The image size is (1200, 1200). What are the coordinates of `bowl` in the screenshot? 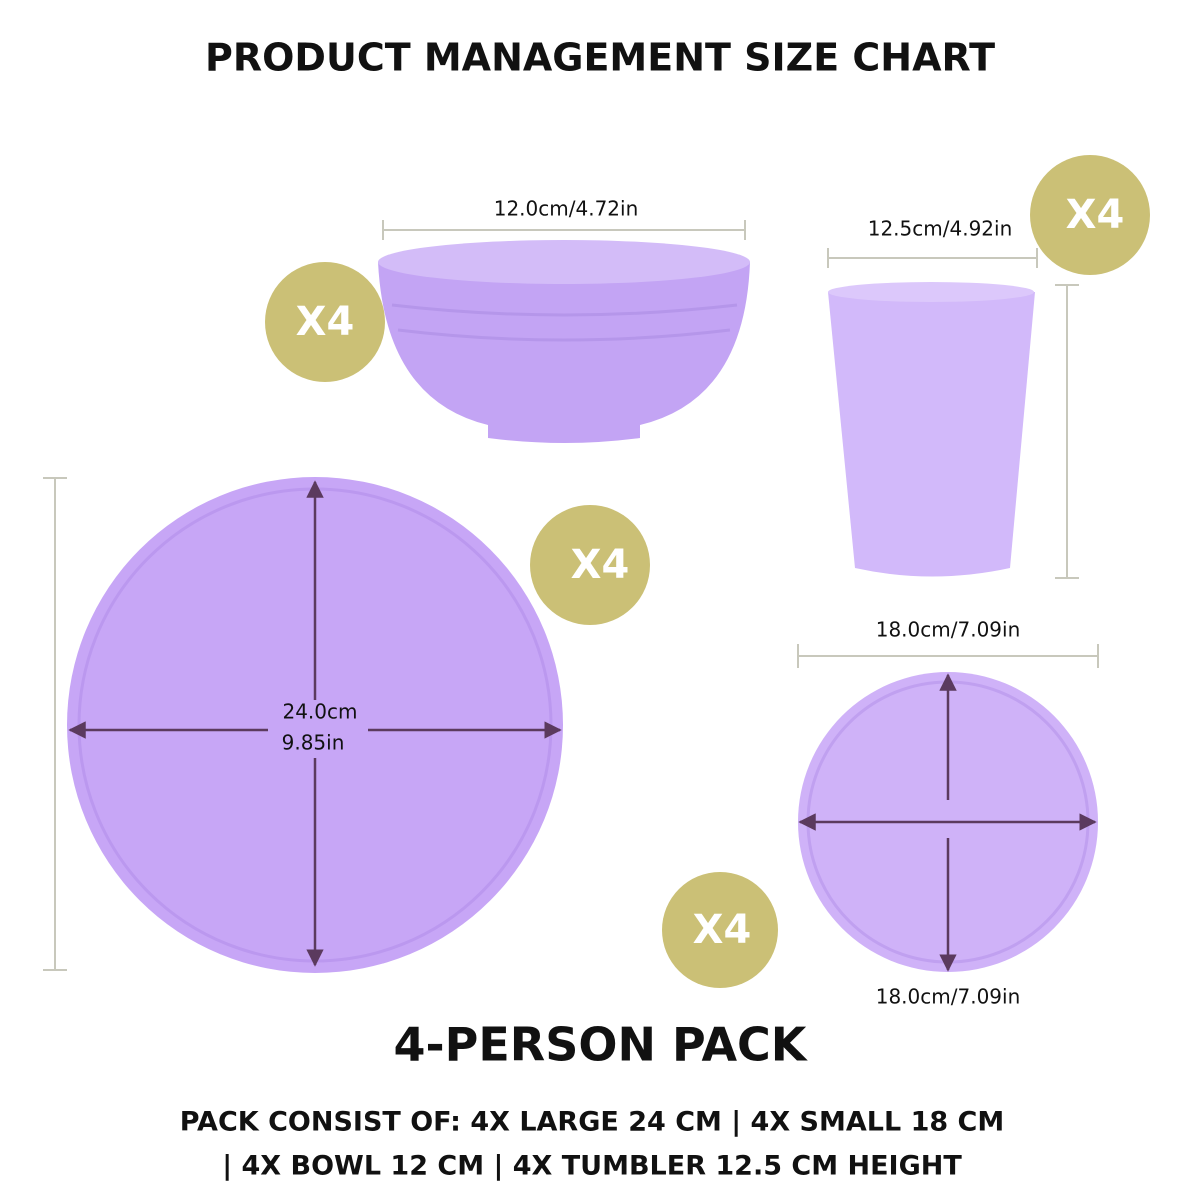 It's located at (564, 341).